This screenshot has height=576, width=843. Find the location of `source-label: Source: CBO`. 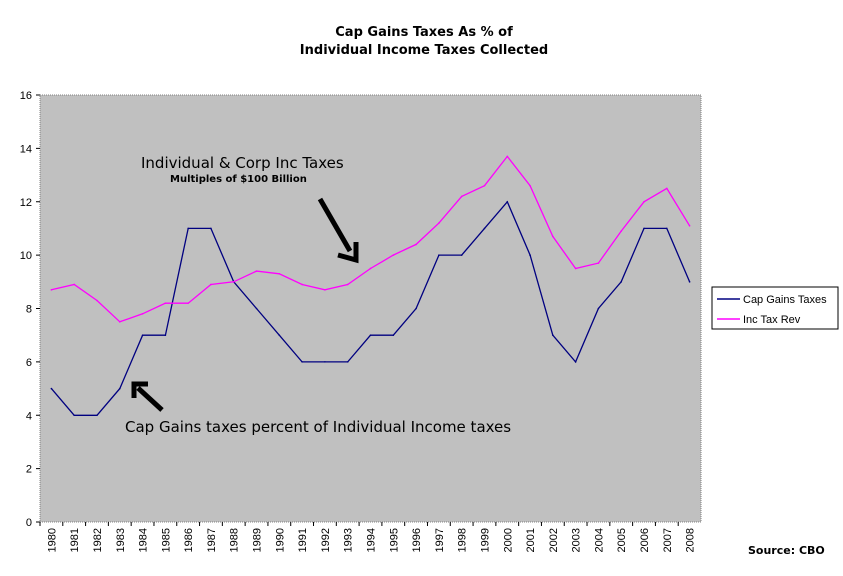

source-label: Source: CBO is located at coordinates (786, 550).